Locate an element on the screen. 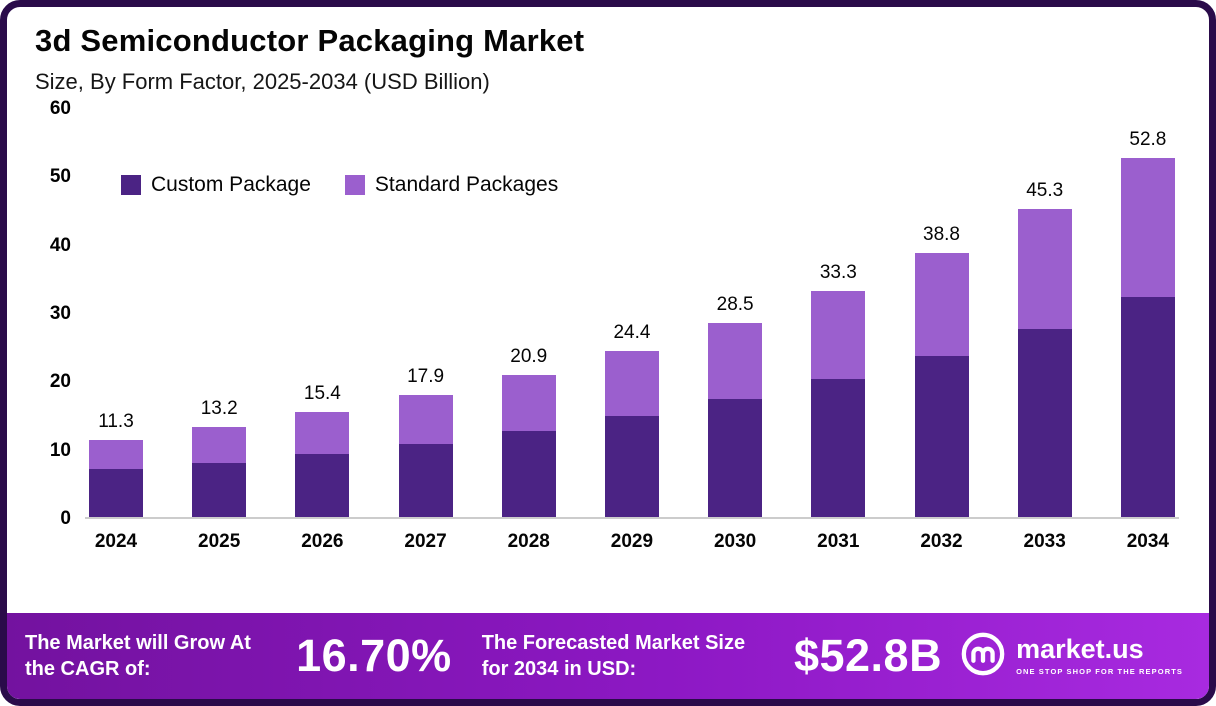 The image size is (1216, 706). page-title: 3d Semiconductor Packaging Market is located at coordinates (310, 40).